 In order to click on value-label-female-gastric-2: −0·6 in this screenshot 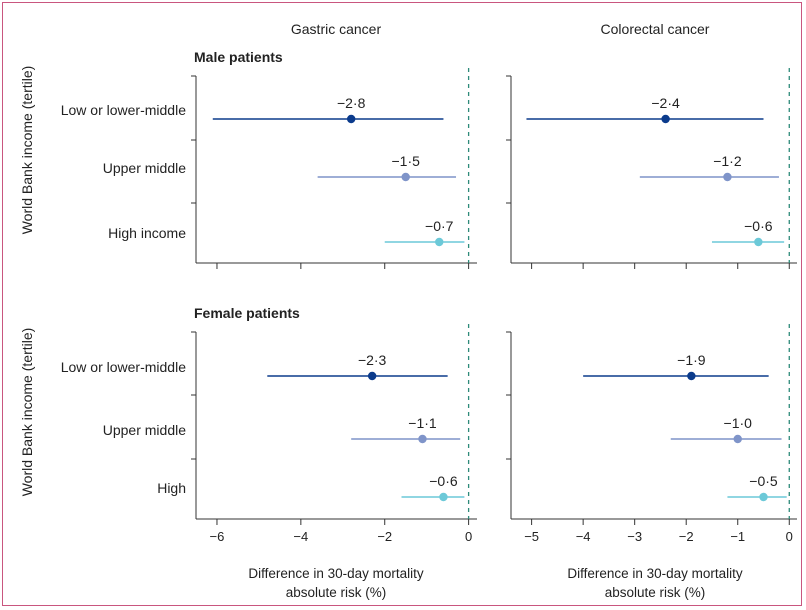, I will do `click(443, 481)`.